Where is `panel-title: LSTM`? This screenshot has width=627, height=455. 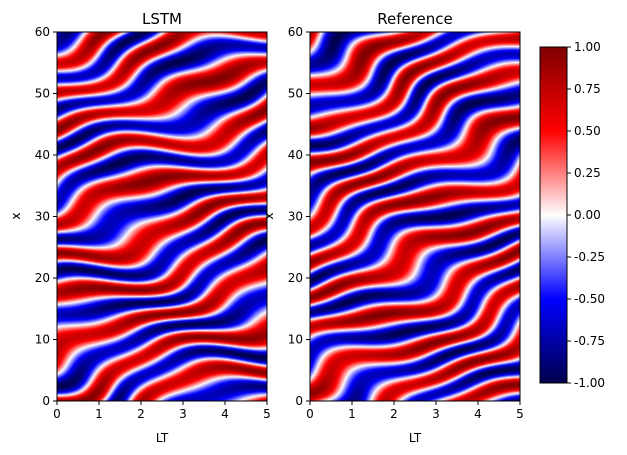 panel-title: LSTM is located at coordinates (162, 19).